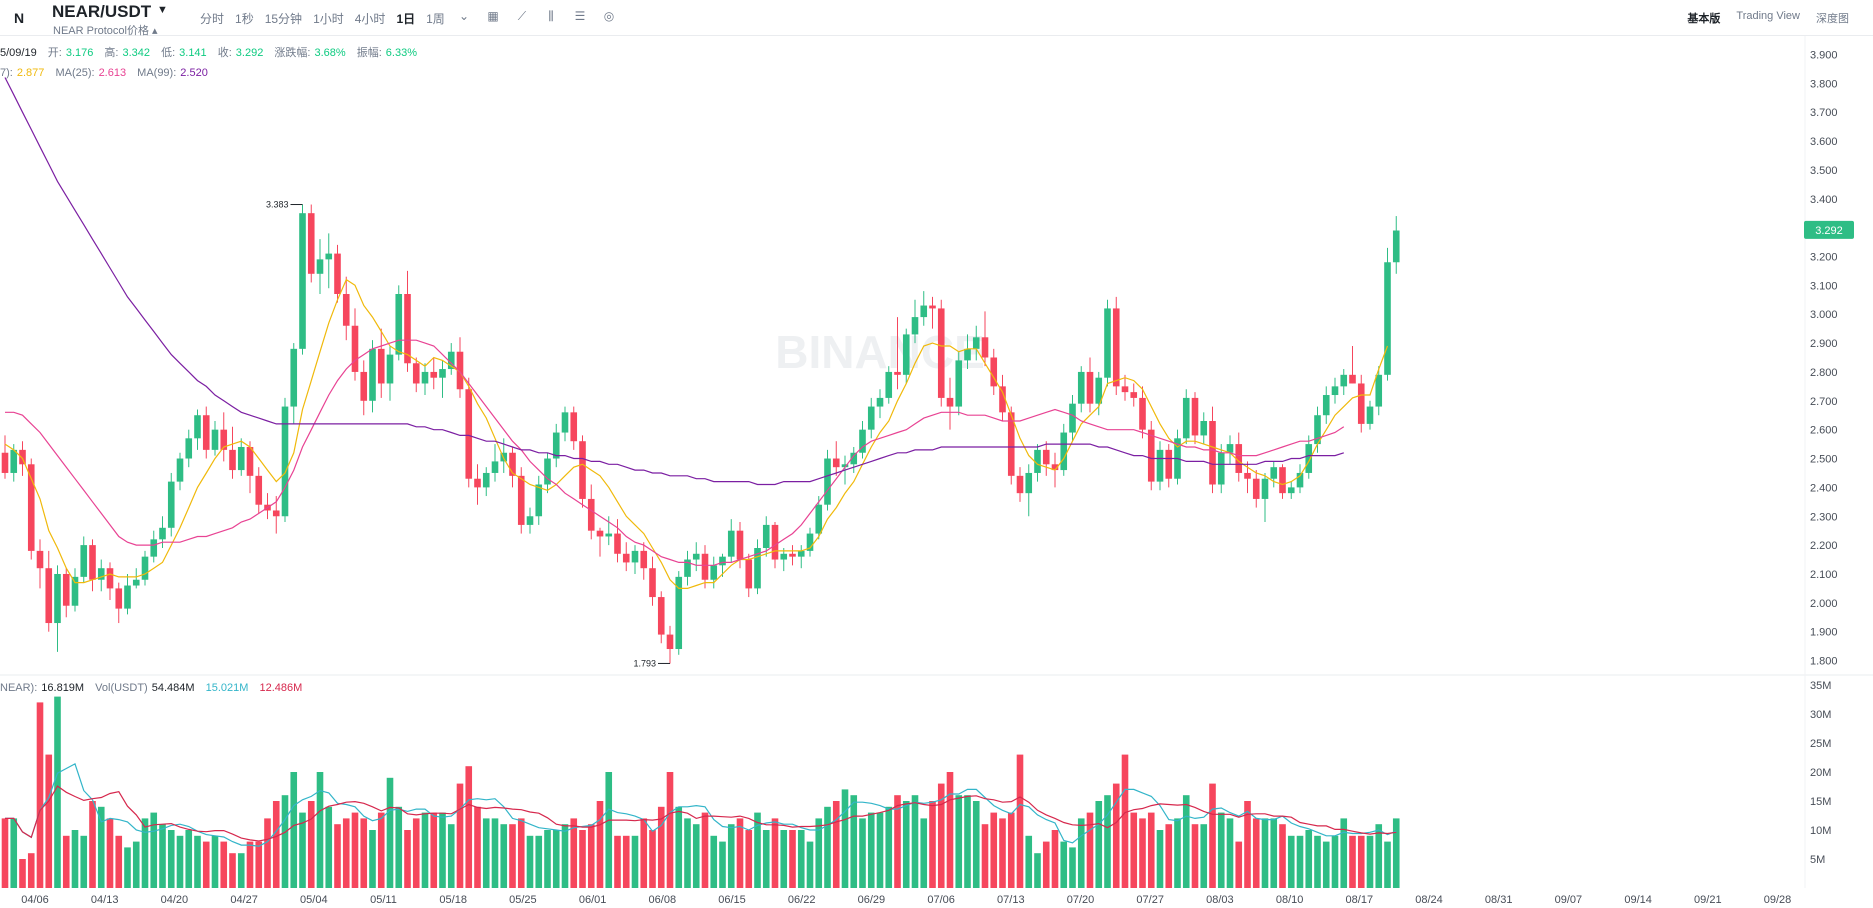 This screenshot has height=908, width=1873. What do you see at coordinates (162, 10) in the screenshot?
I see `caret-down-icon: ▼` at bounding box center [162, 10].